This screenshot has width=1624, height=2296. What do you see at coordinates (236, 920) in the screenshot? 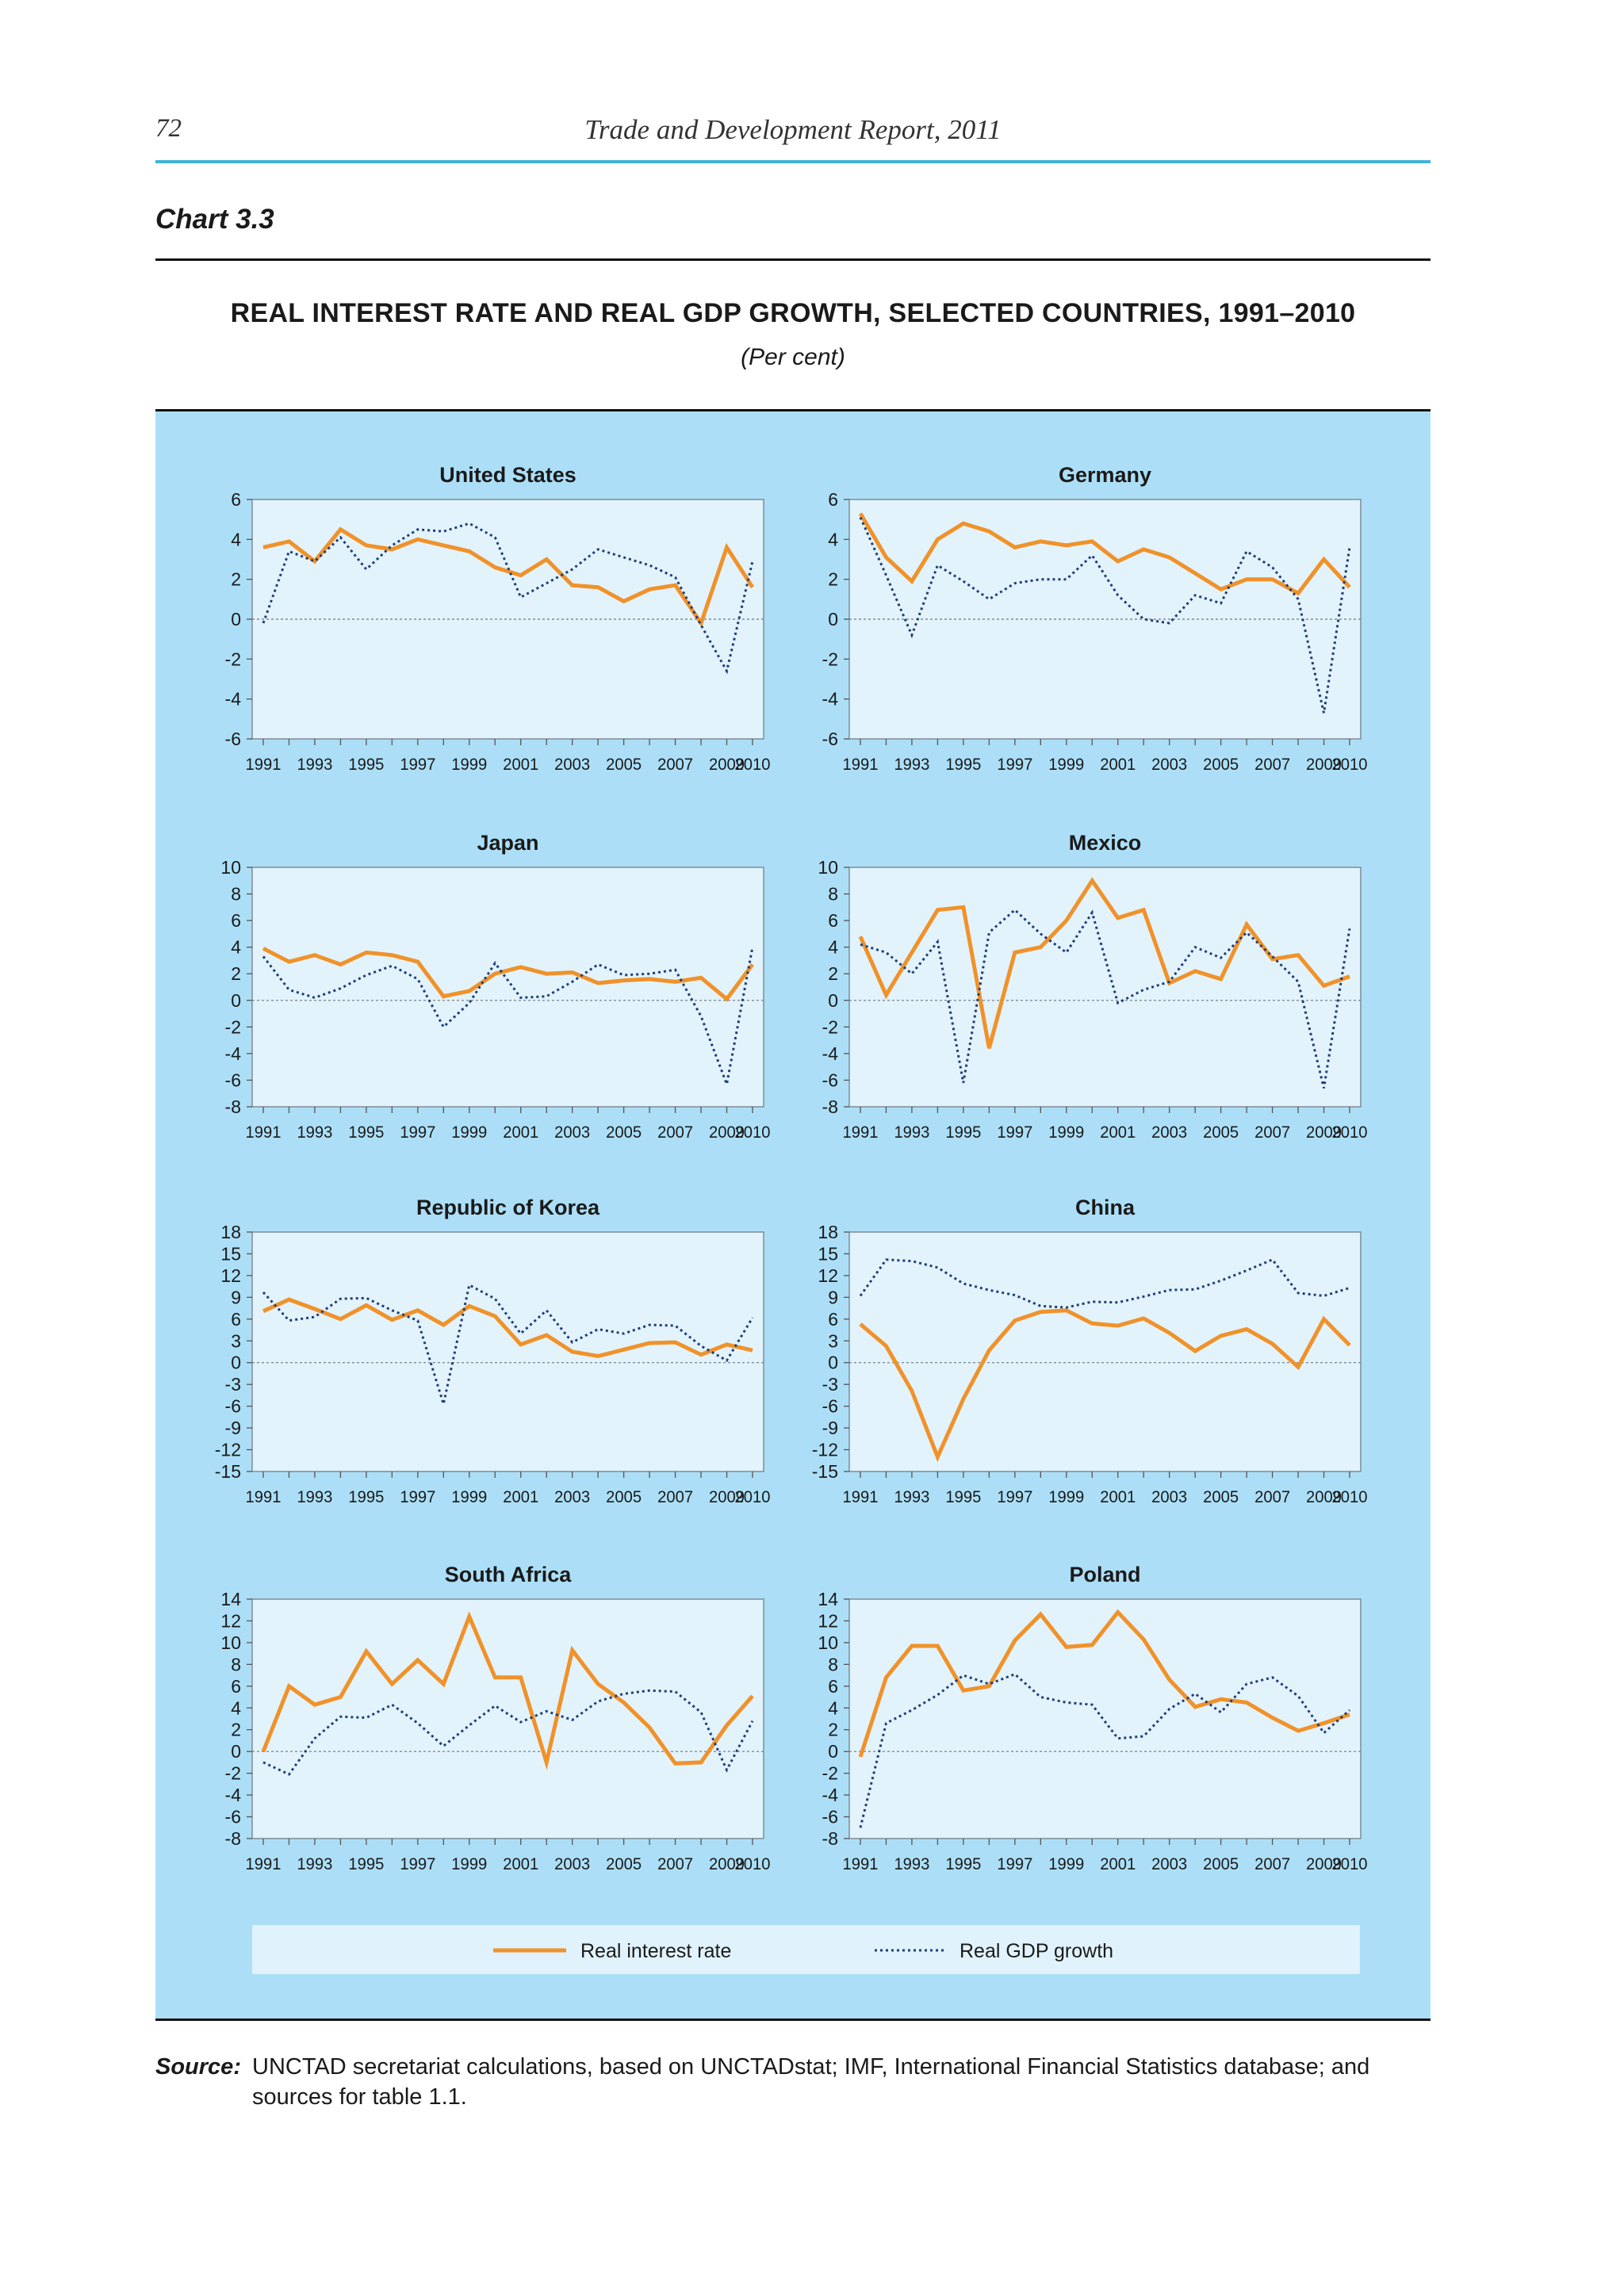
I see `japan-y-tick-label: 6` at bounding box center [236, 920].